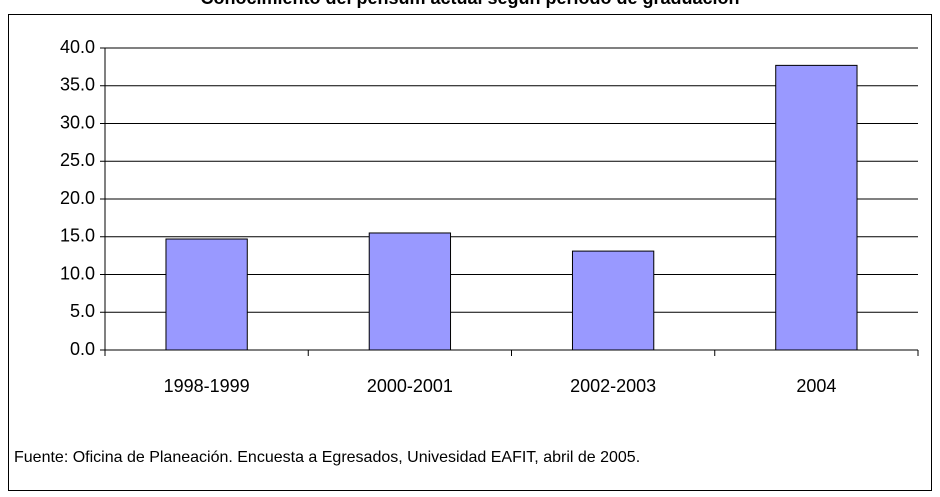  I want to click on y-tick-label: 30.0, so click(77, 122).